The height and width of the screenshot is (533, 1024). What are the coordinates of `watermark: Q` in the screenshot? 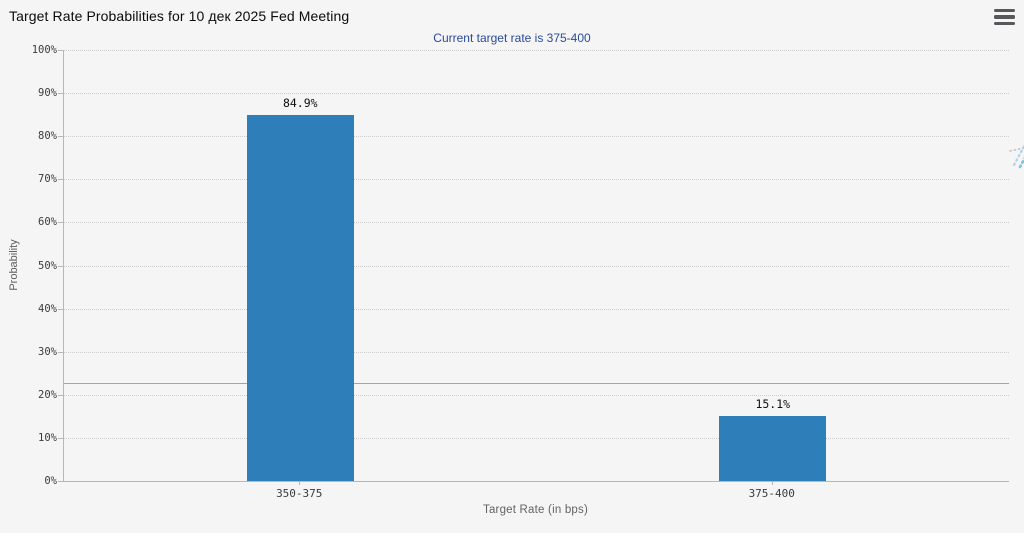 It's located at (1016, 141).